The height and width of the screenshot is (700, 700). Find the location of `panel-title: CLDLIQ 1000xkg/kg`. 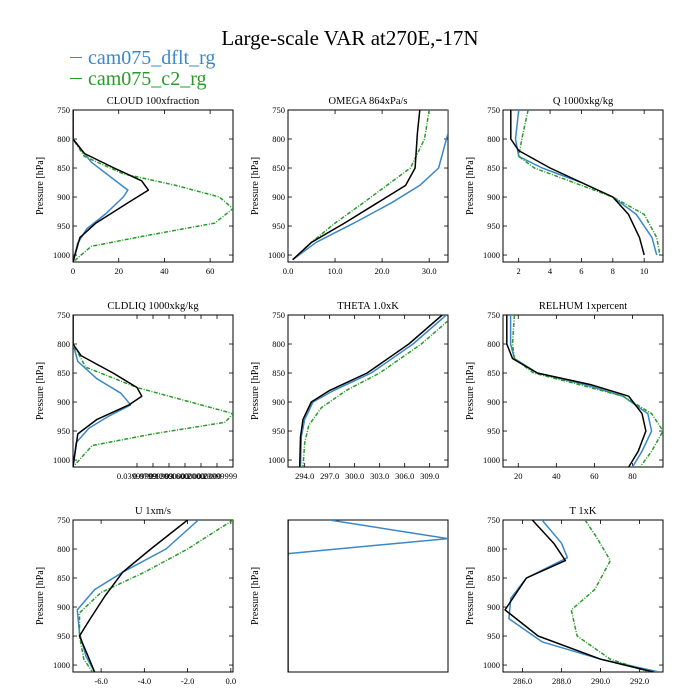

panel-title: CLDLIQ 1000xkg/kg is located at coordinates (153, 306).